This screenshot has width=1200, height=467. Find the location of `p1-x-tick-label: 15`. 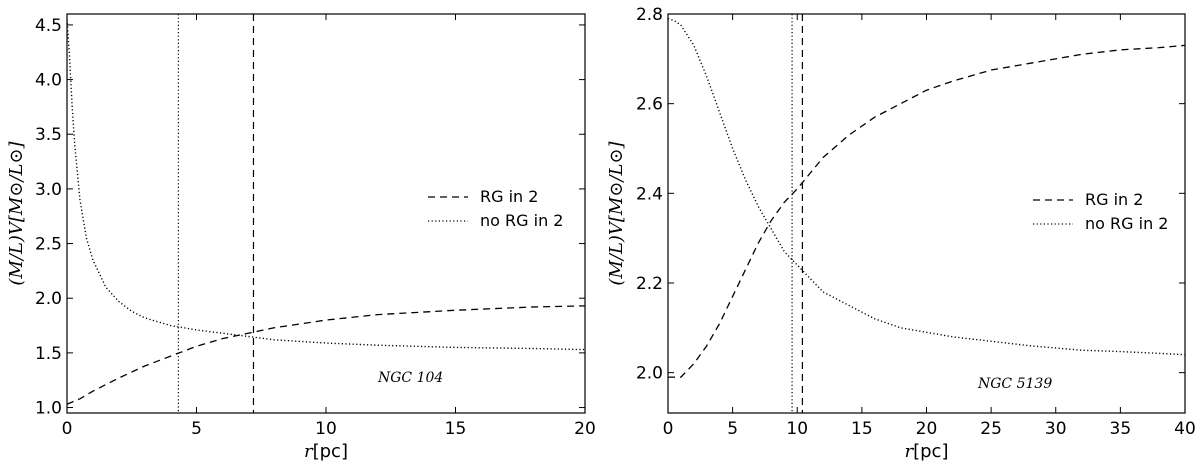

p1-x-tick-label: 15 is located at coordinates (862, 429).